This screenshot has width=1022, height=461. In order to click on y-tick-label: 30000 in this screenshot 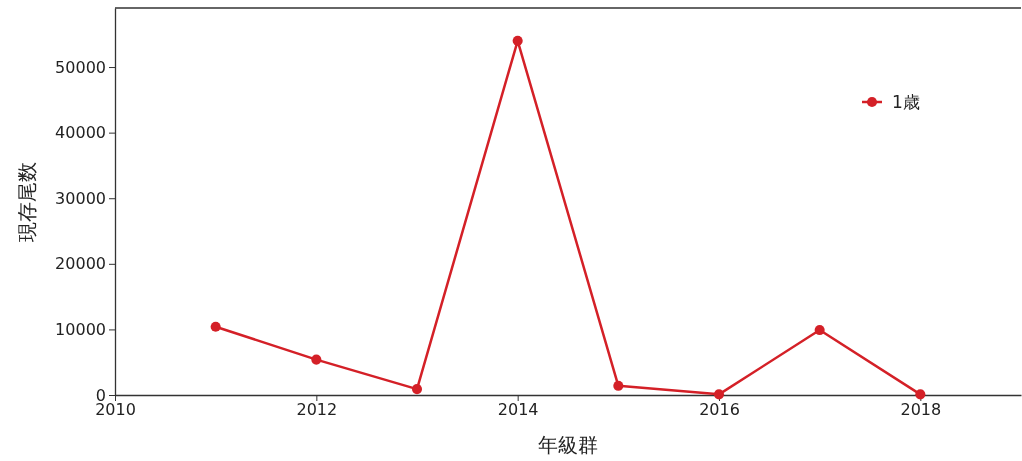, I will do `click(80, 198)`.